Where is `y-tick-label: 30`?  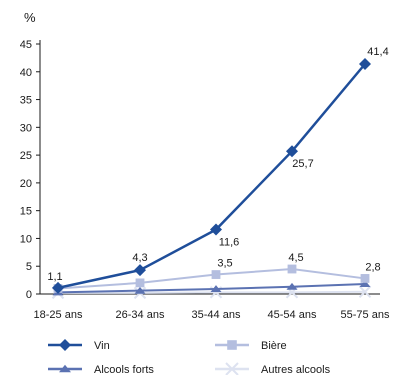
y-tick-label: 30 is located at coordinates (26, 128).